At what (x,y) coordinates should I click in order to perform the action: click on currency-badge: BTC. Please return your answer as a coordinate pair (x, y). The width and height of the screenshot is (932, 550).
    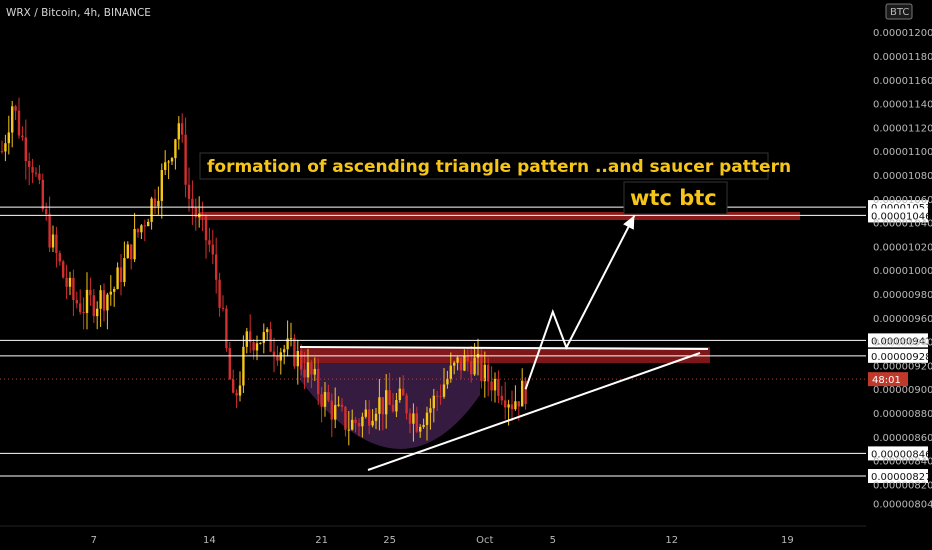
    Looking at the image, I should click on (899, 12).